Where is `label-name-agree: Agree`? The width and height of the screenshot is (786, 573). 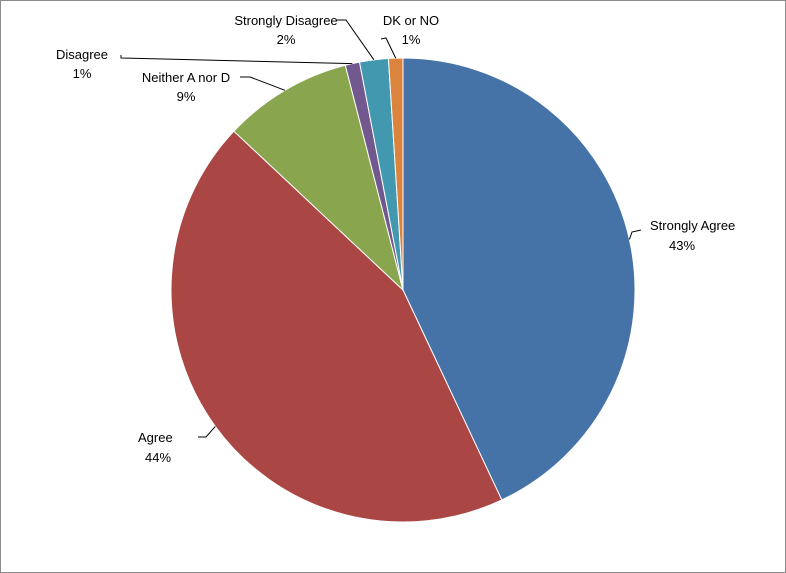
label-name-agree: Agree is located at coordinates (155, 437).